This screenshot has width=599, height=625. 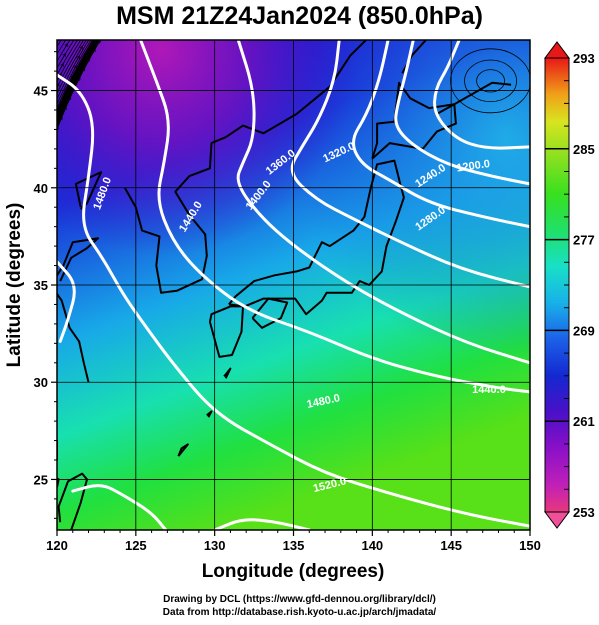 I want to click on x-tick-label: 135, so click(x=294, y=545).